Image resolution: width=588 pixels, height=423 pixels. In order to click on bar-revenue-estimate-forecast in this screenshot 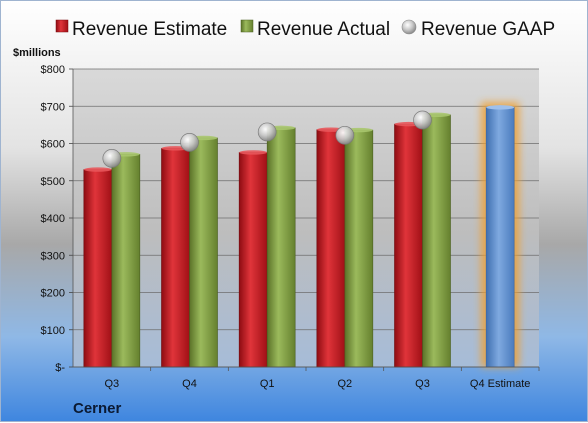, I will do `click(500, 237)`.